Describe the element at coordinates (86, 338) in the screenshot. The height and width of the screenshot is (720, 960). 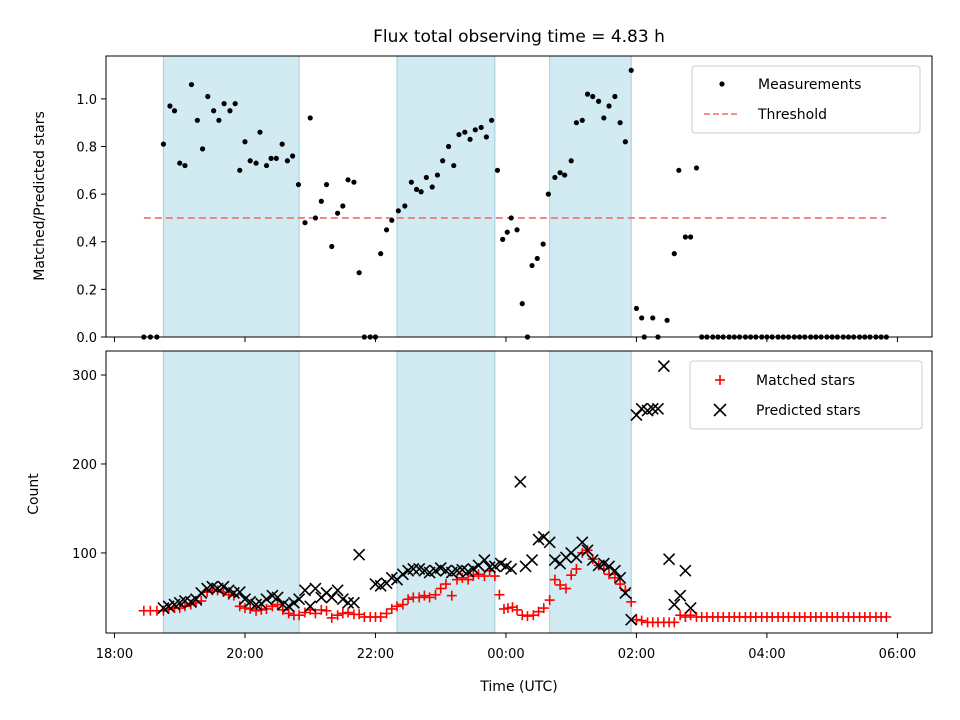
I see `top-ytick-label-0: 0.0` at that location.